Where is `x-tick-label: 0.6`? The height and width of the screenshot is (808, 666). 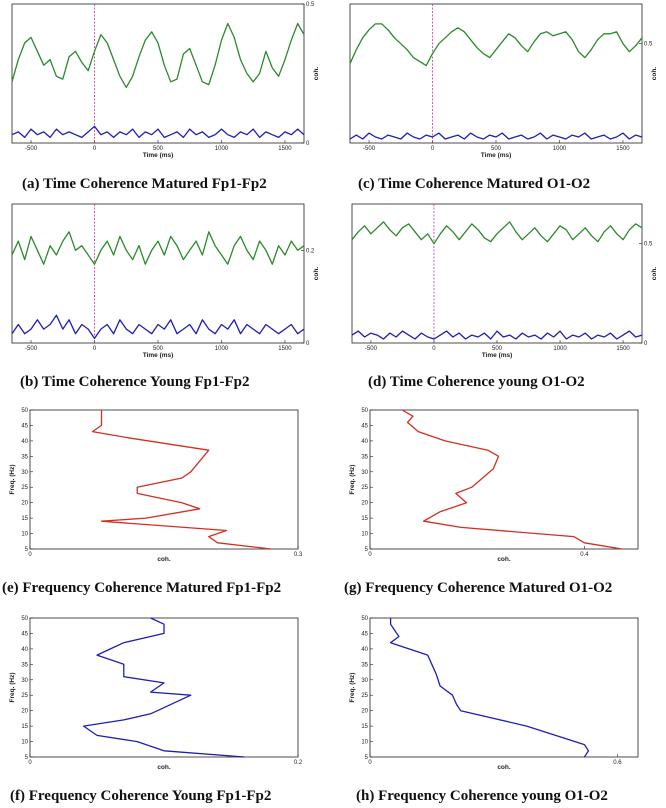 x-tick-label: 0.6 is located at coordinates (617, 763).